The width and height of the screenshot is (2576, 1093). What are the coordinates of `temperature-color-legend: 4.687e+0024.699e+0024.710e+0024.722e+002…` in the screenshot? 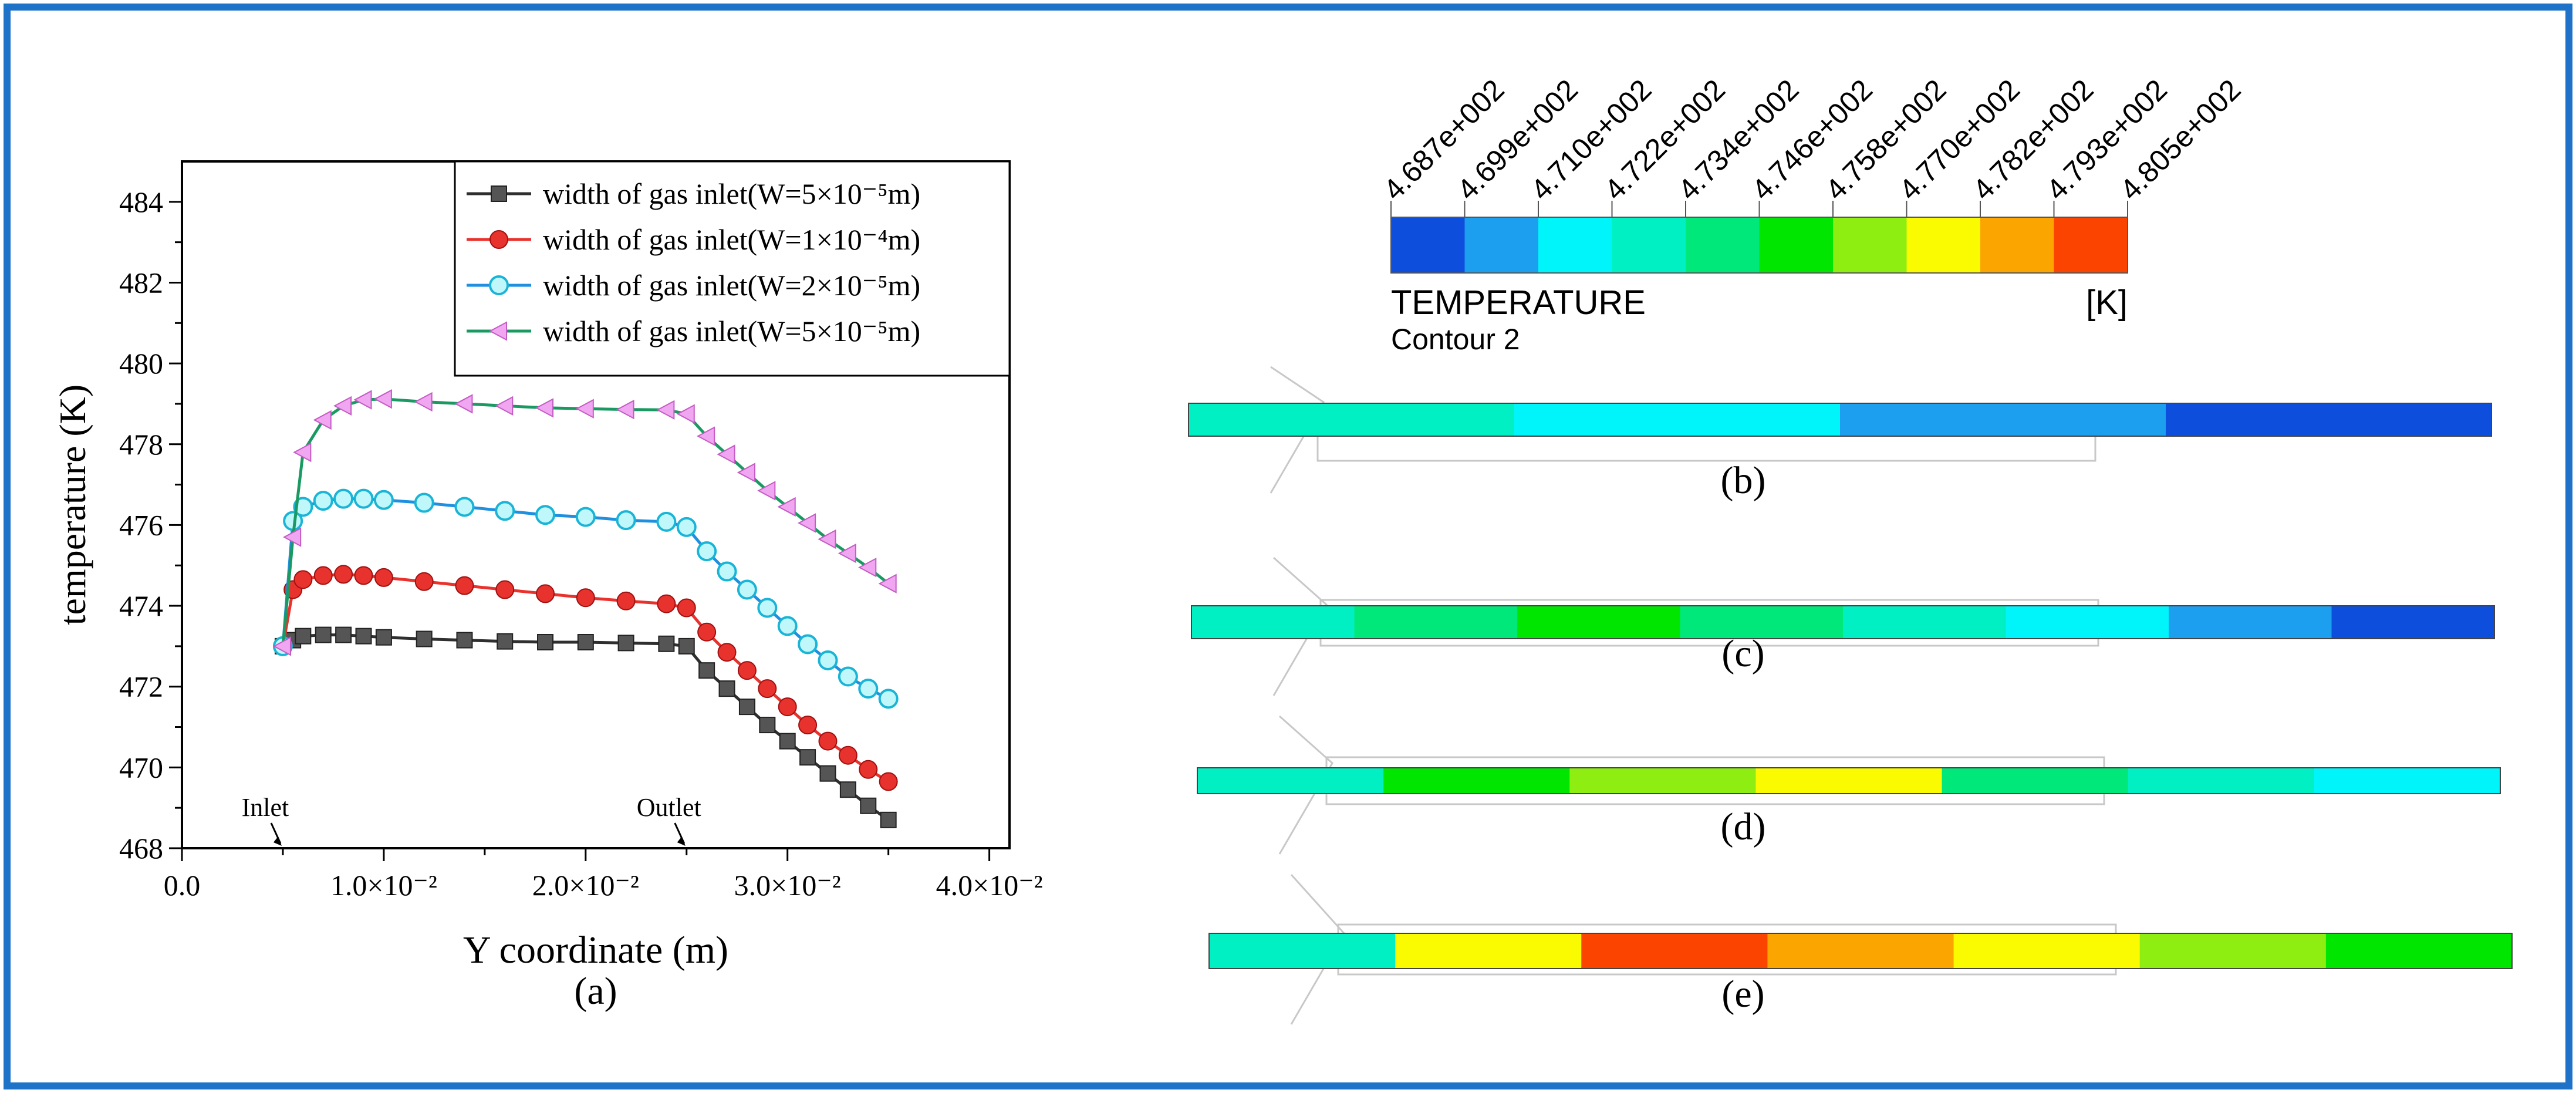 It's located at (1812, 215).